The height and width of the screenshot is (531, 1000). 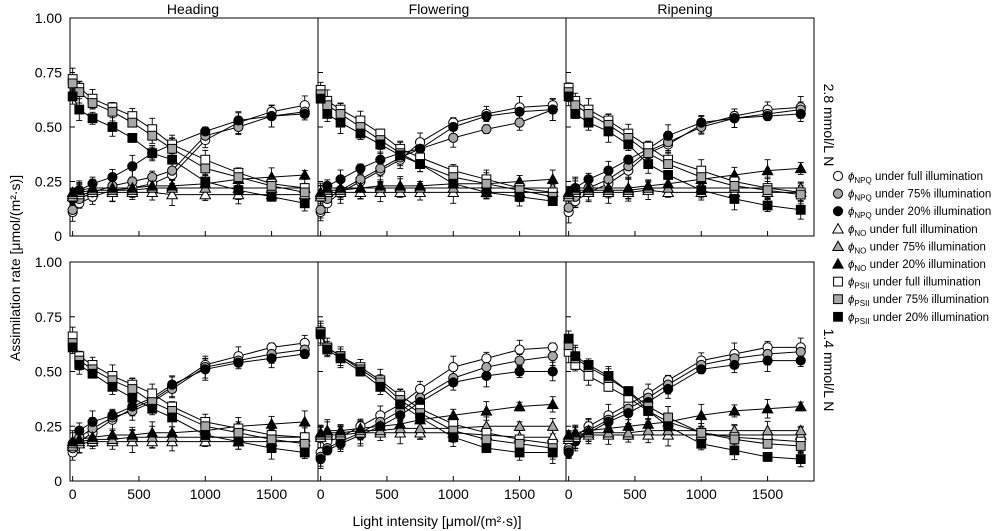 I want to click on legend-label: ϕNPQ under 75% illumination, so click(x=919, y=196).